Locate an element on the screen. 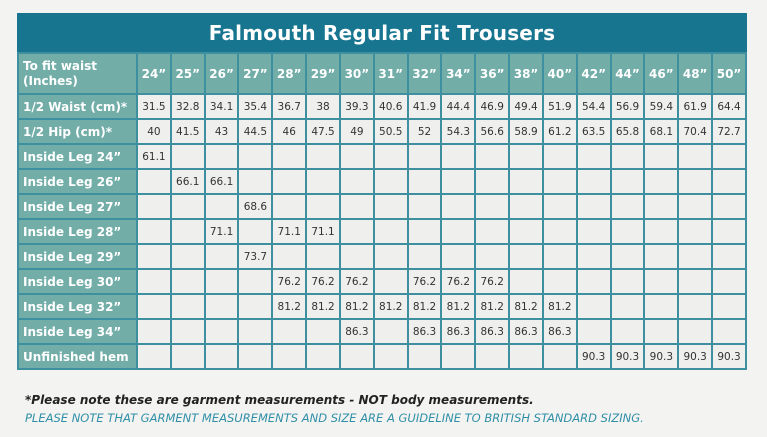  measurement-cell: 50.5 is located at coordinates (390, 131).